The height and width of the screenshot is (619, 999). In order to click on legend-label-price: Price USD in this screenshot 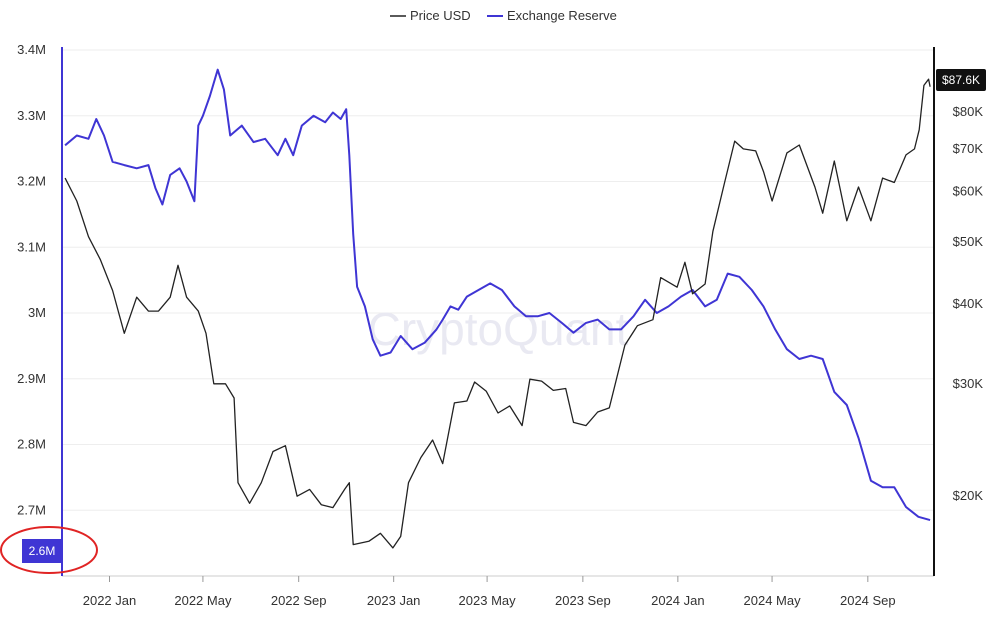, I will do `click(440, 15)`.